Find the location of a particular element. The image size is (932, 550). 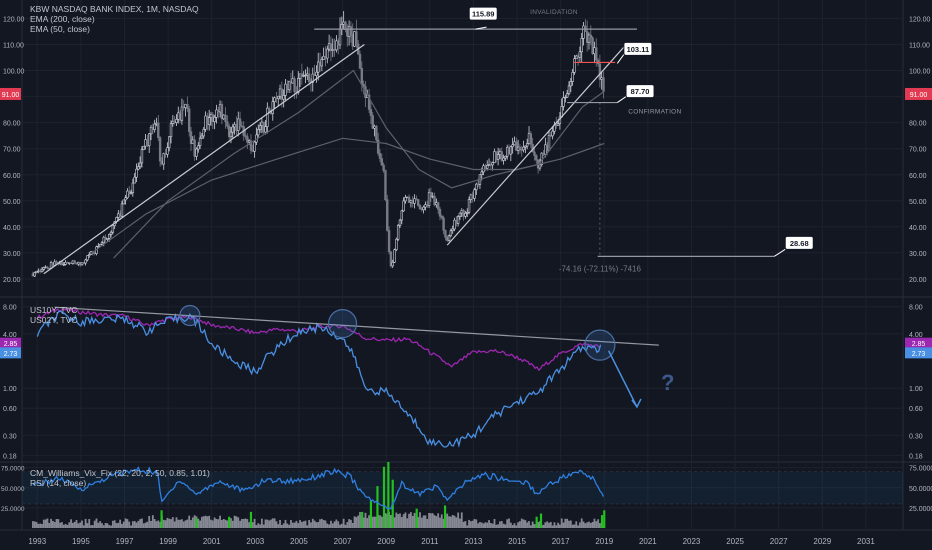

symbol-title: KBW NASDAQ BANK INDEX, 1M, NASDAQ is located at coordinates (114, 9).